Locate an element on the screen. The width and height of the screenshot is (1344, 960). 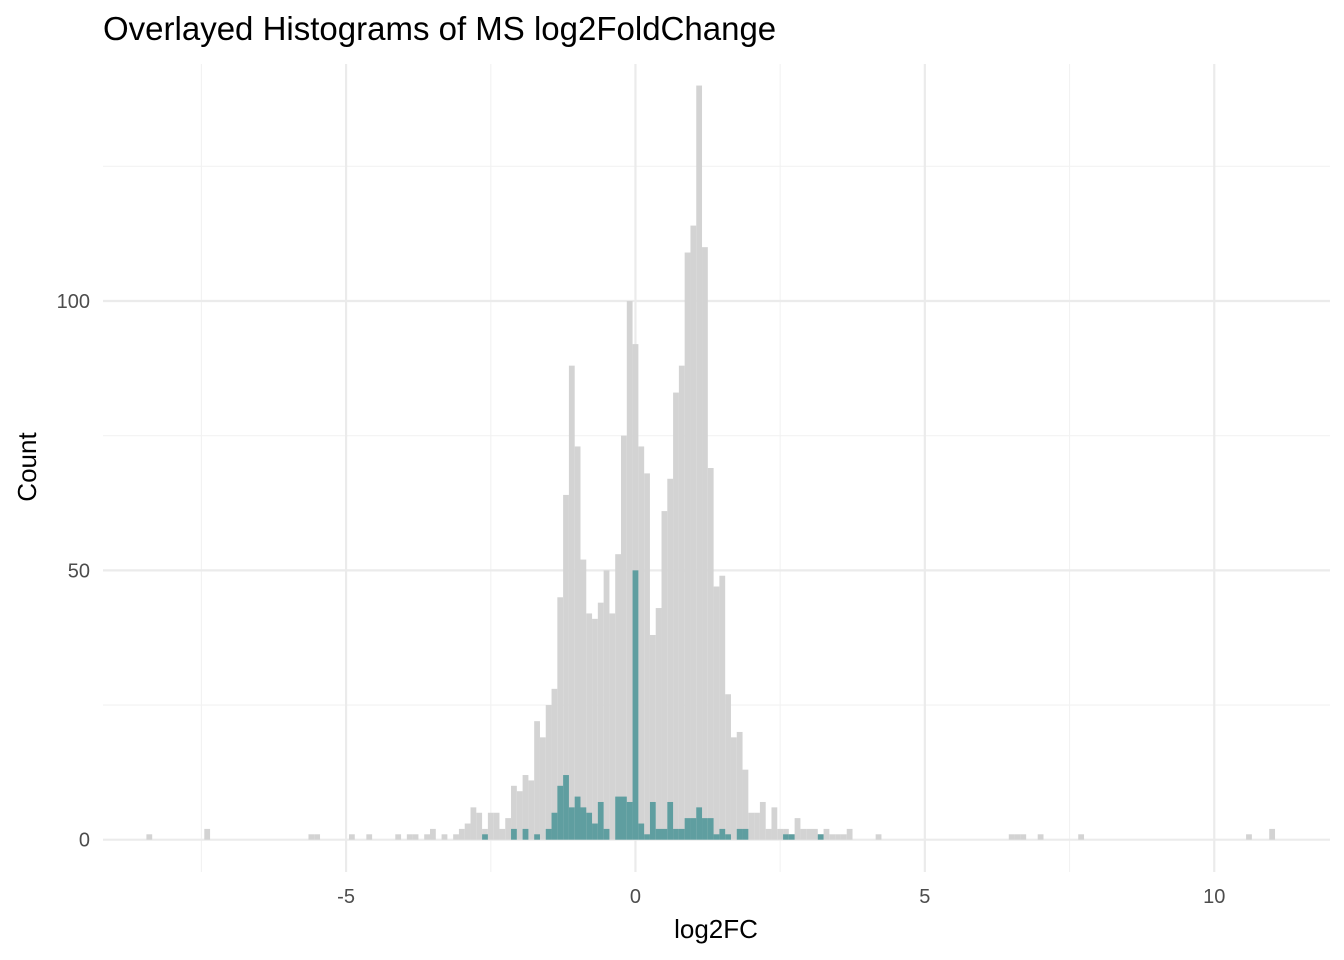
x-tick-label: 0 is located at coordinates (635, 897).